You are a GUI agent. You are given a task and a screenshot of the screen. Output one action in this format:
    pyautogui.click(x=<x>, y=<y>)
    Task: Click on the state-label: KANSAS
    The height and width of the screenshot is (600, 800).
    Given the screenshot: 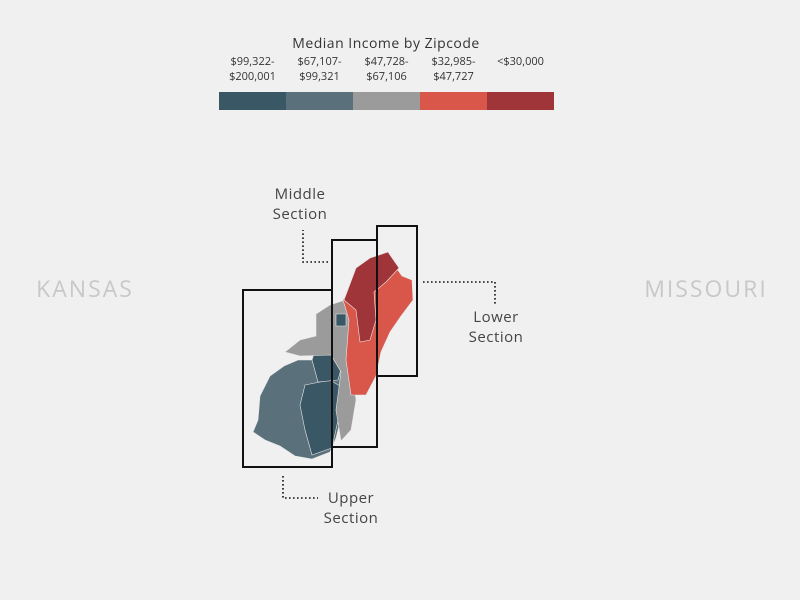 What is the action you would take?
    pyautogui.click(x=85, y=288)
    